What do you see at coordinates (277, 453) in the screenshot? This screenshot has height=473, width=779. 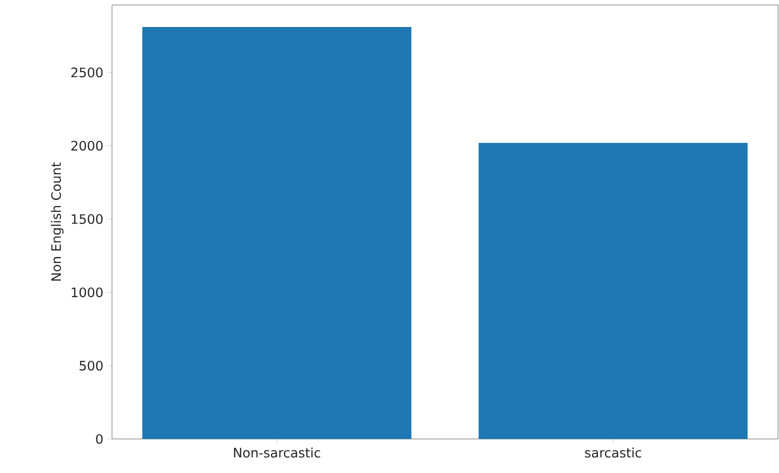 I see `x-tick-label: Non-sarcastic` at bounding box center [277, 453].